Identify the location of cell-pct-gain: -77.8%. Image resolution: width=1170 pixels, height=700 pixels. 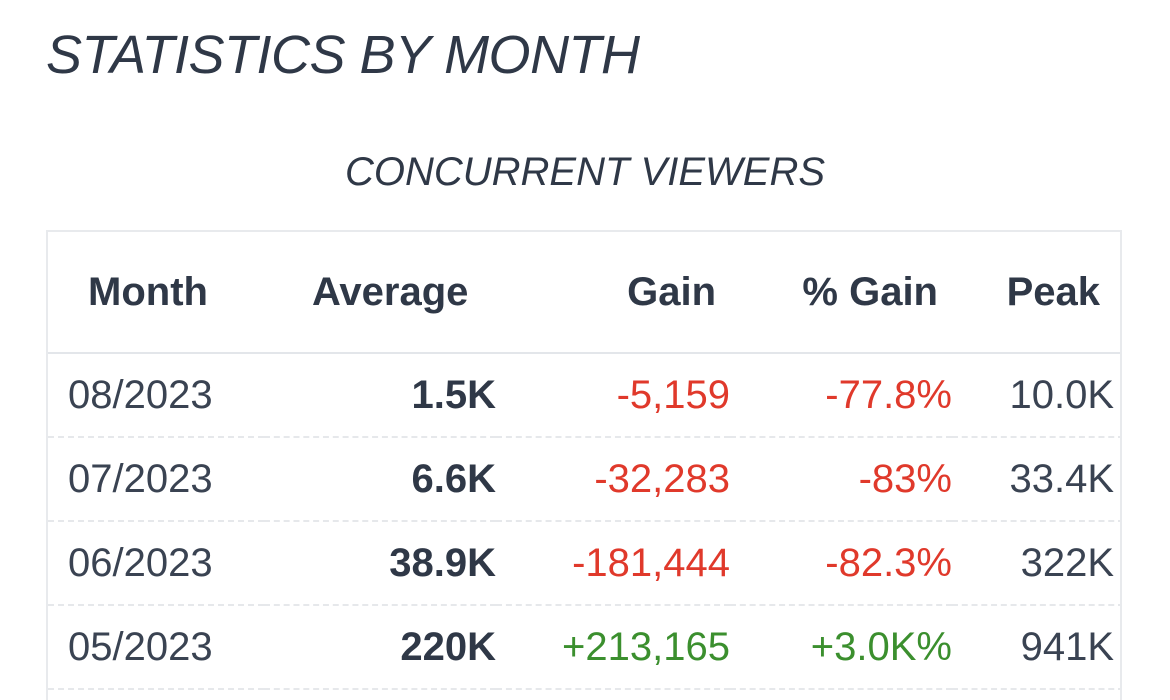
(841, 395).